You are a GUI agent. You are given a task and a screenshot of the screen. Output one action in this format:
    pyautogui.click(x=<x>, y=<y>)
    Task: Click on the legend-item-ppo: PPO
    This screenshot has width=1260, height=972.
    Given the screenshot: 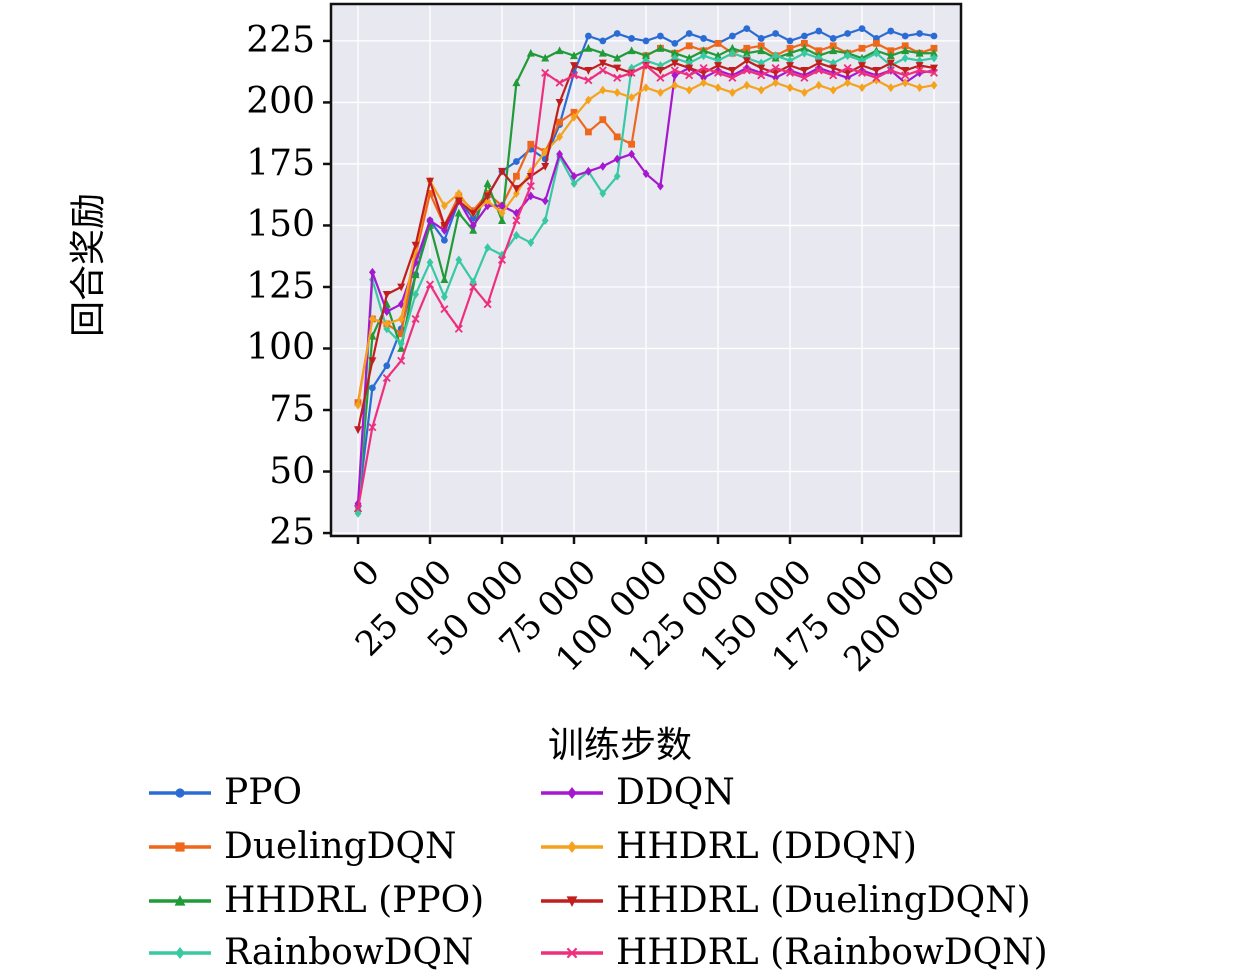 What is the action you would take?
    pyautogui.click(x=225, y=793)
    